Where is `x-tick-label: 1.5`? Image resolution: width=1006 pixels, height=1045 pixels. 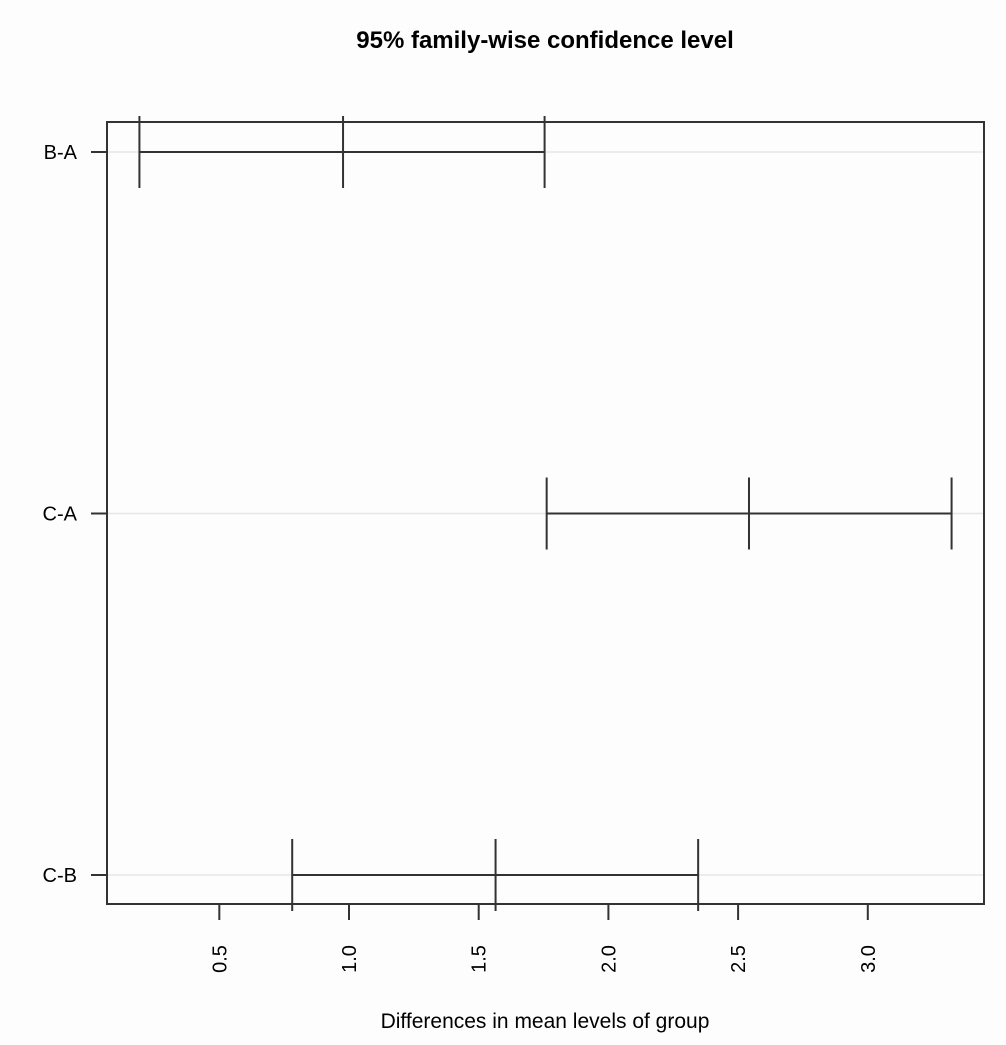
x-tick-label: 1.5 is located at coordinates (480, 959).